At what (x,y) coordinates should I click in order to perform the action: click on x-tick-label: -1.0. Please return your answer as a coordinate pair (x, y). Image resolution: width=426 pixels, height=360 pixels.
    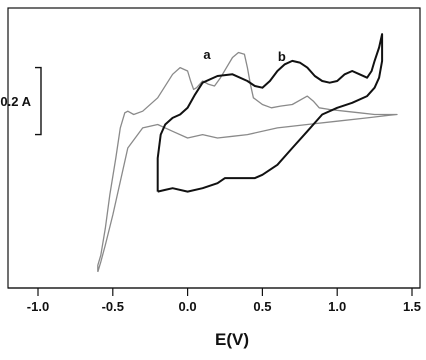
    Looking at the image, I should click on (38, 306).